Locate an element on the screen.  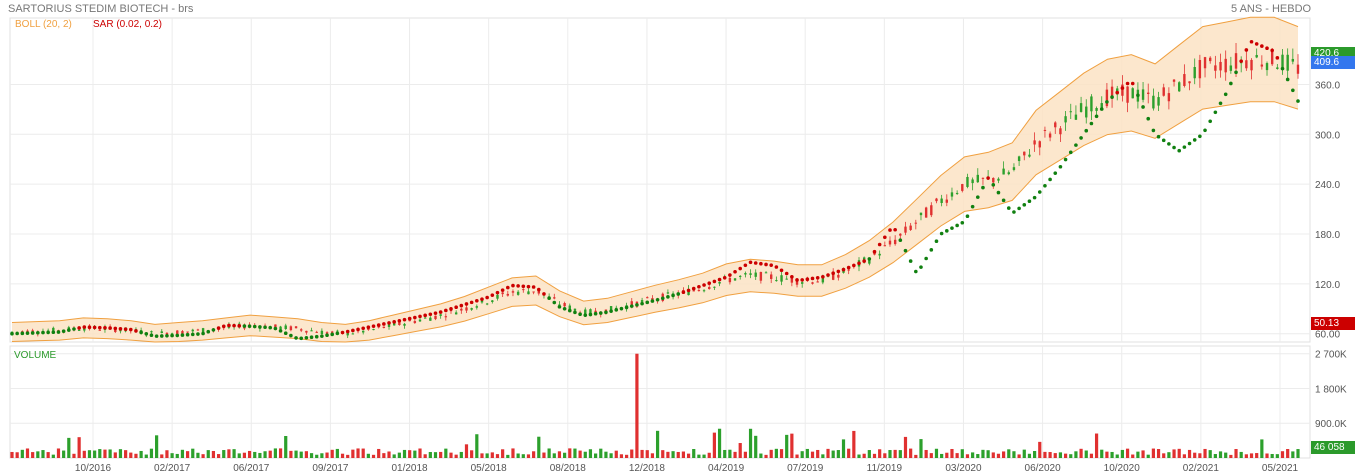
chart-period: 5 ANS - HEBDO is located at coordinates (1271, 9).